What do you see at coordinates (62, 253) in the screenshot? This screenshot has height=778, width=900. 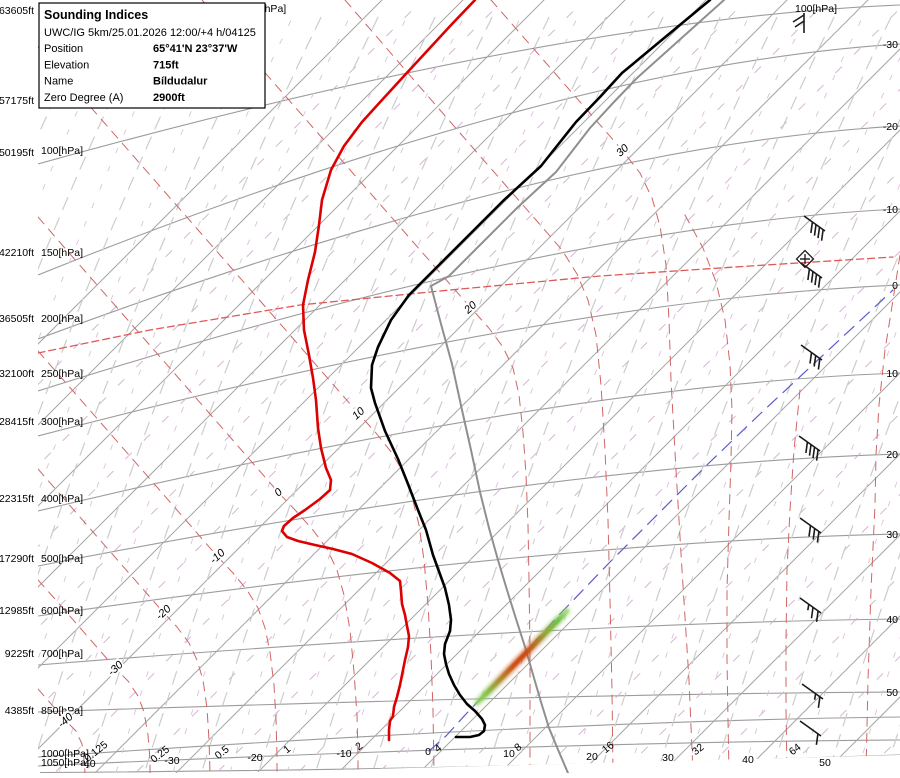 I see `svg-text: 150[hPa]` at bounding box center [62, 253].